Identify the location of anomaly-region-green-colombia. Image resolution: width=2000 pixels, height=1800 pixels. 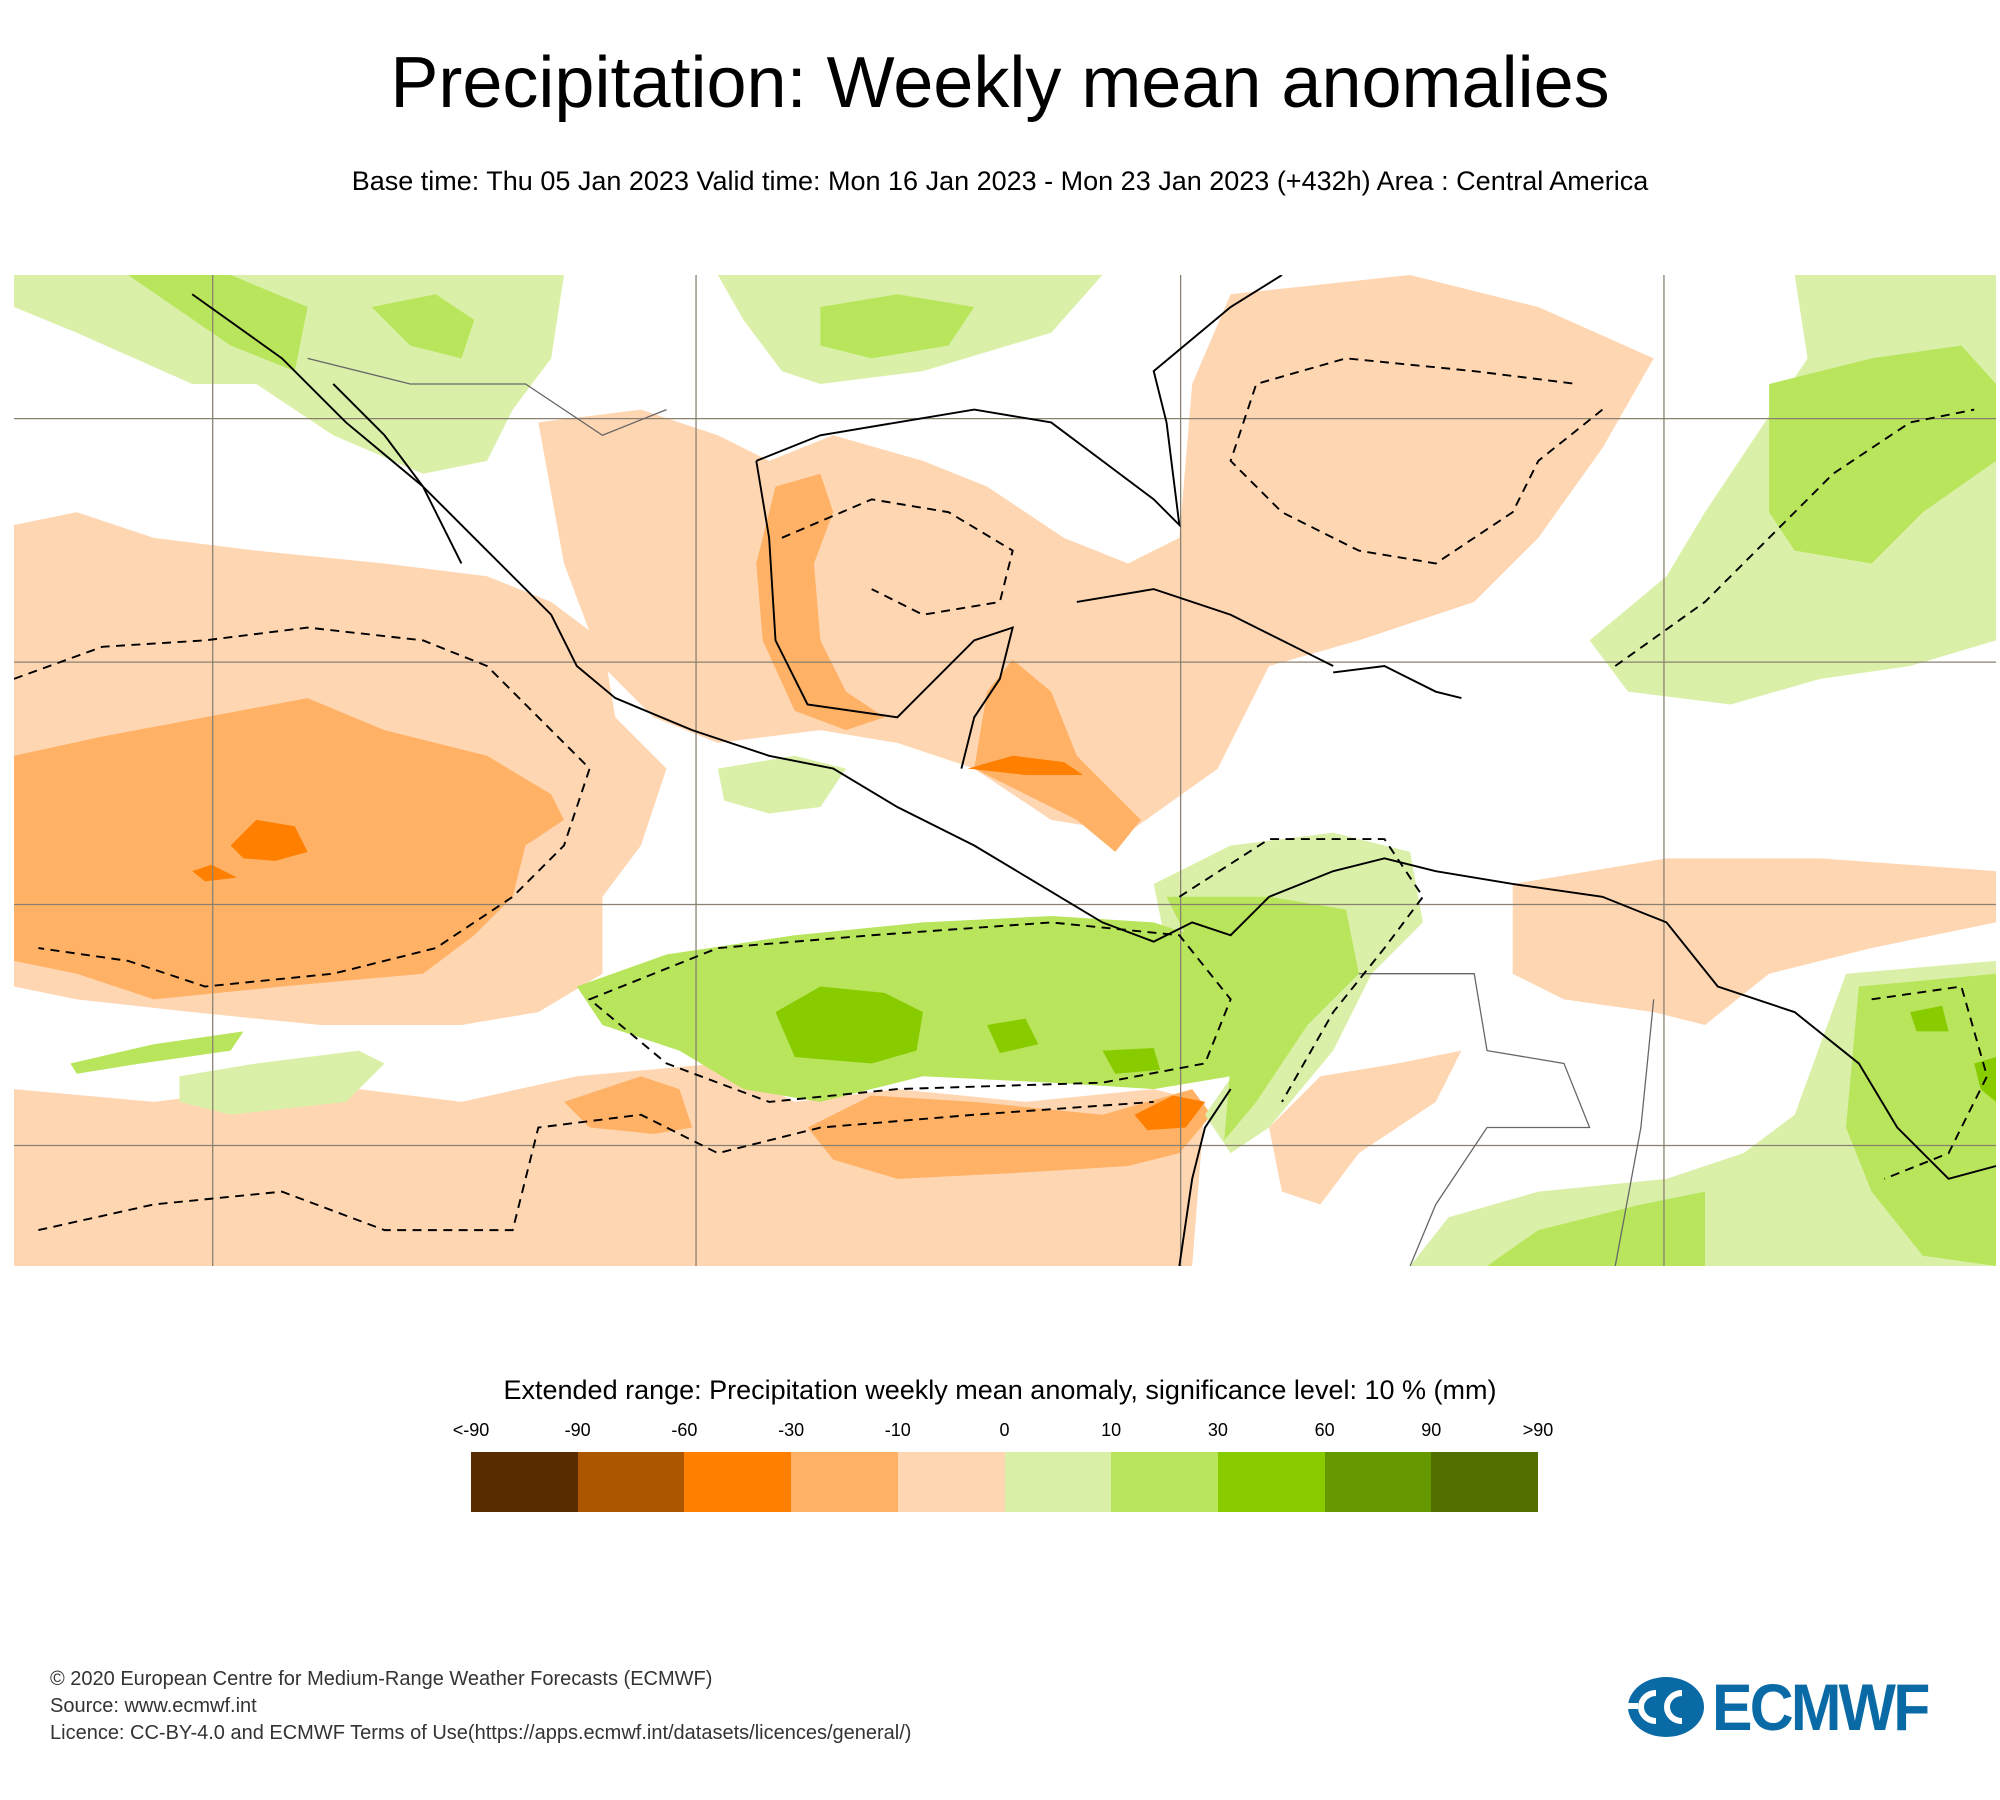
(1262, 1018).